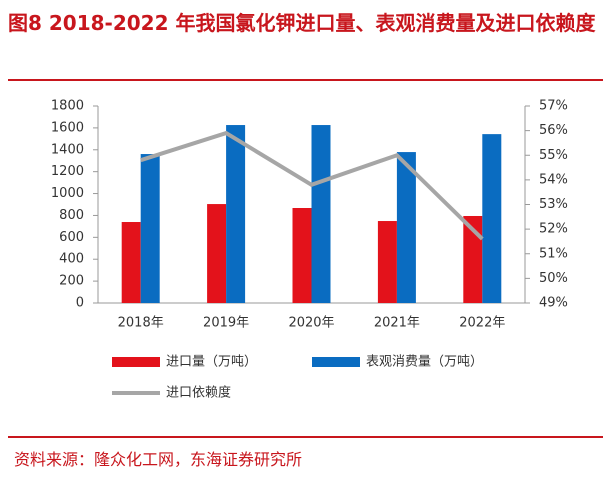 The width and height of the screenshot is (611, 479). What do you see at coordinates (553, 179) in the screenshot?
I see `y2-tick-label: 54%` at bounding box center [553, 179].